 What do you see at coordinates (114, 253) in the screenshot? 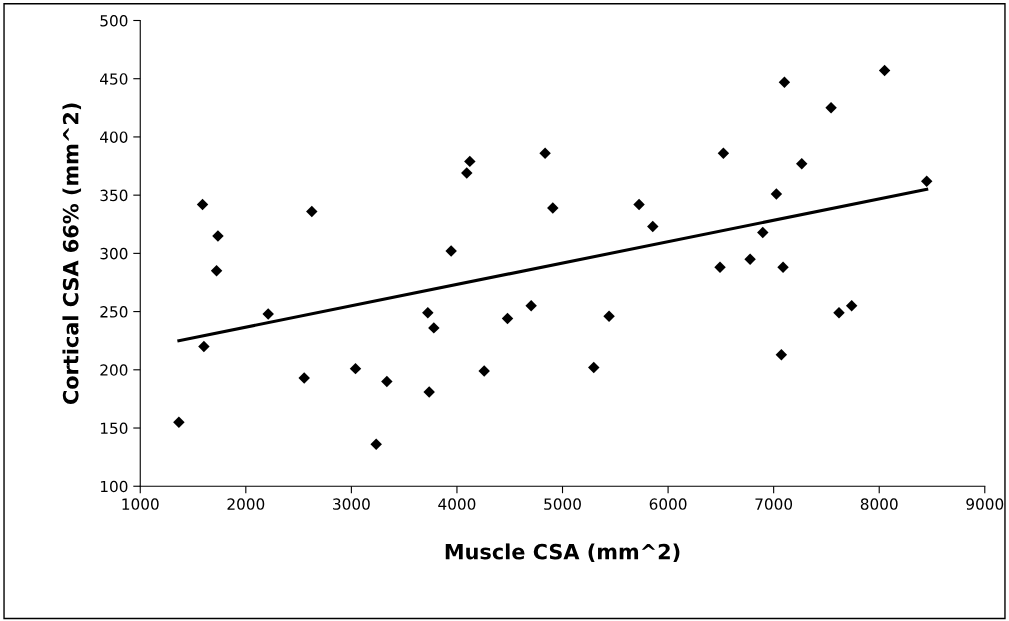
I see `y-tick-label: 300` at bounding box center [114, 253].